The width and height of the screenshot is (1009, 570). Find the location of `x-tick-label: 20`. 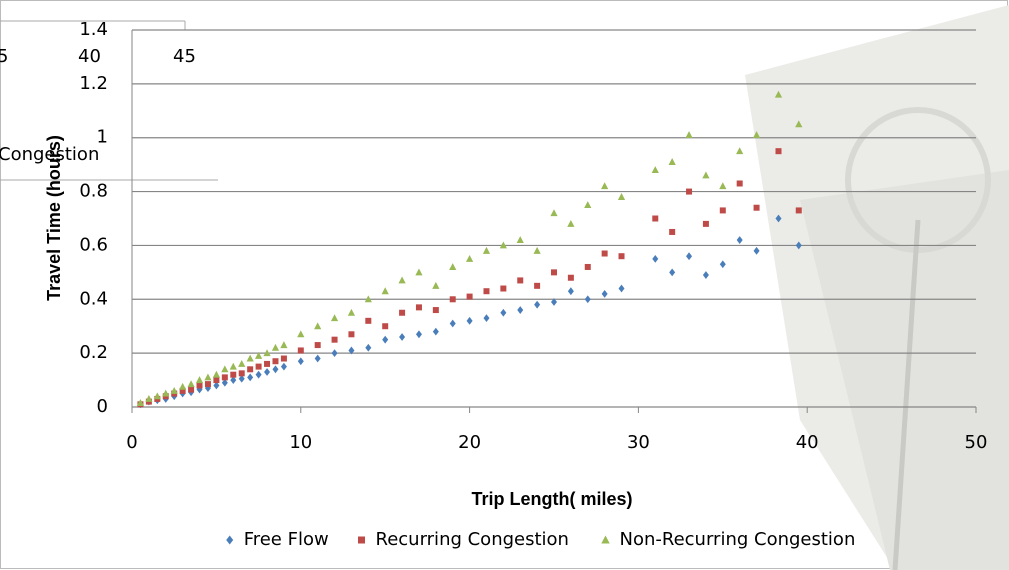

x-tick-label: 20 is located at coordinates (469, 442).